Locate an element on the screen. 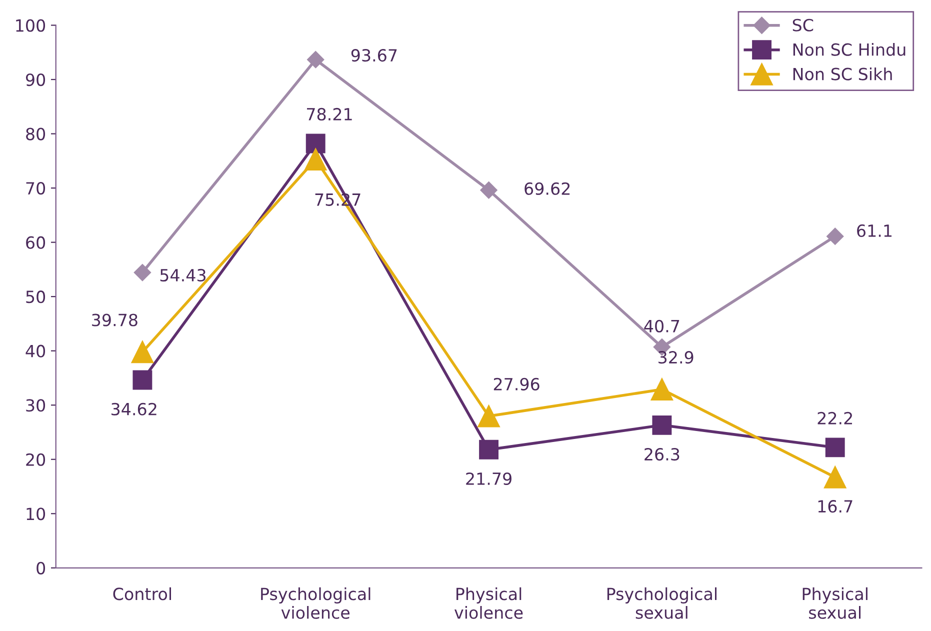  y-tick-label: 20 is located at coordinates (36, 459).